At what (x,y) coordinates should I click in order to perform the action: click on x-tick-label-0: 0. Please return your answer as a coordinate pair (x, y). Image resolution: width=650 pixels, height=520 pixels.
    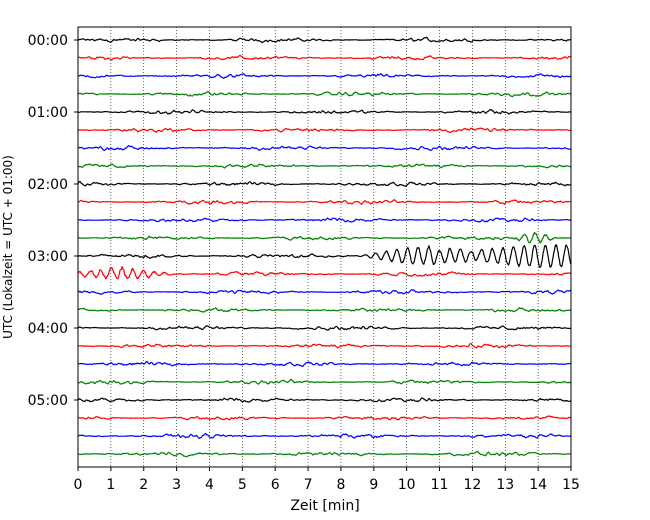
    Looking at the image, I should click on (78, 485).